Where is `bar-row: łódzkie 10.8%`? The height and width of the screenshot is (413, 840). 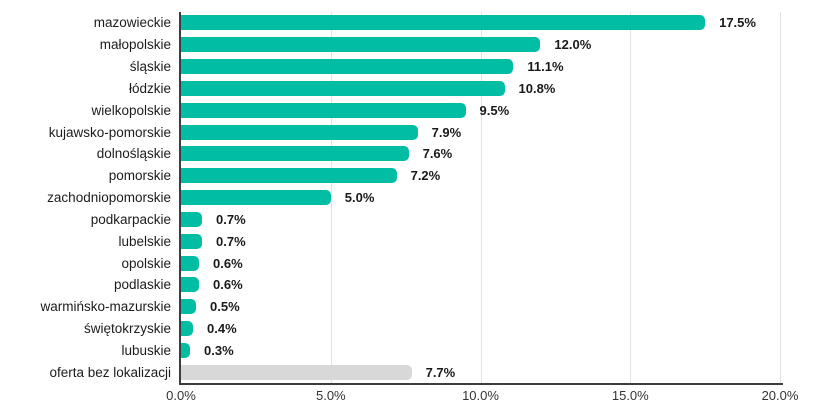
bar-row: łódzkie 10.8% is located at coordinates (420, 88).